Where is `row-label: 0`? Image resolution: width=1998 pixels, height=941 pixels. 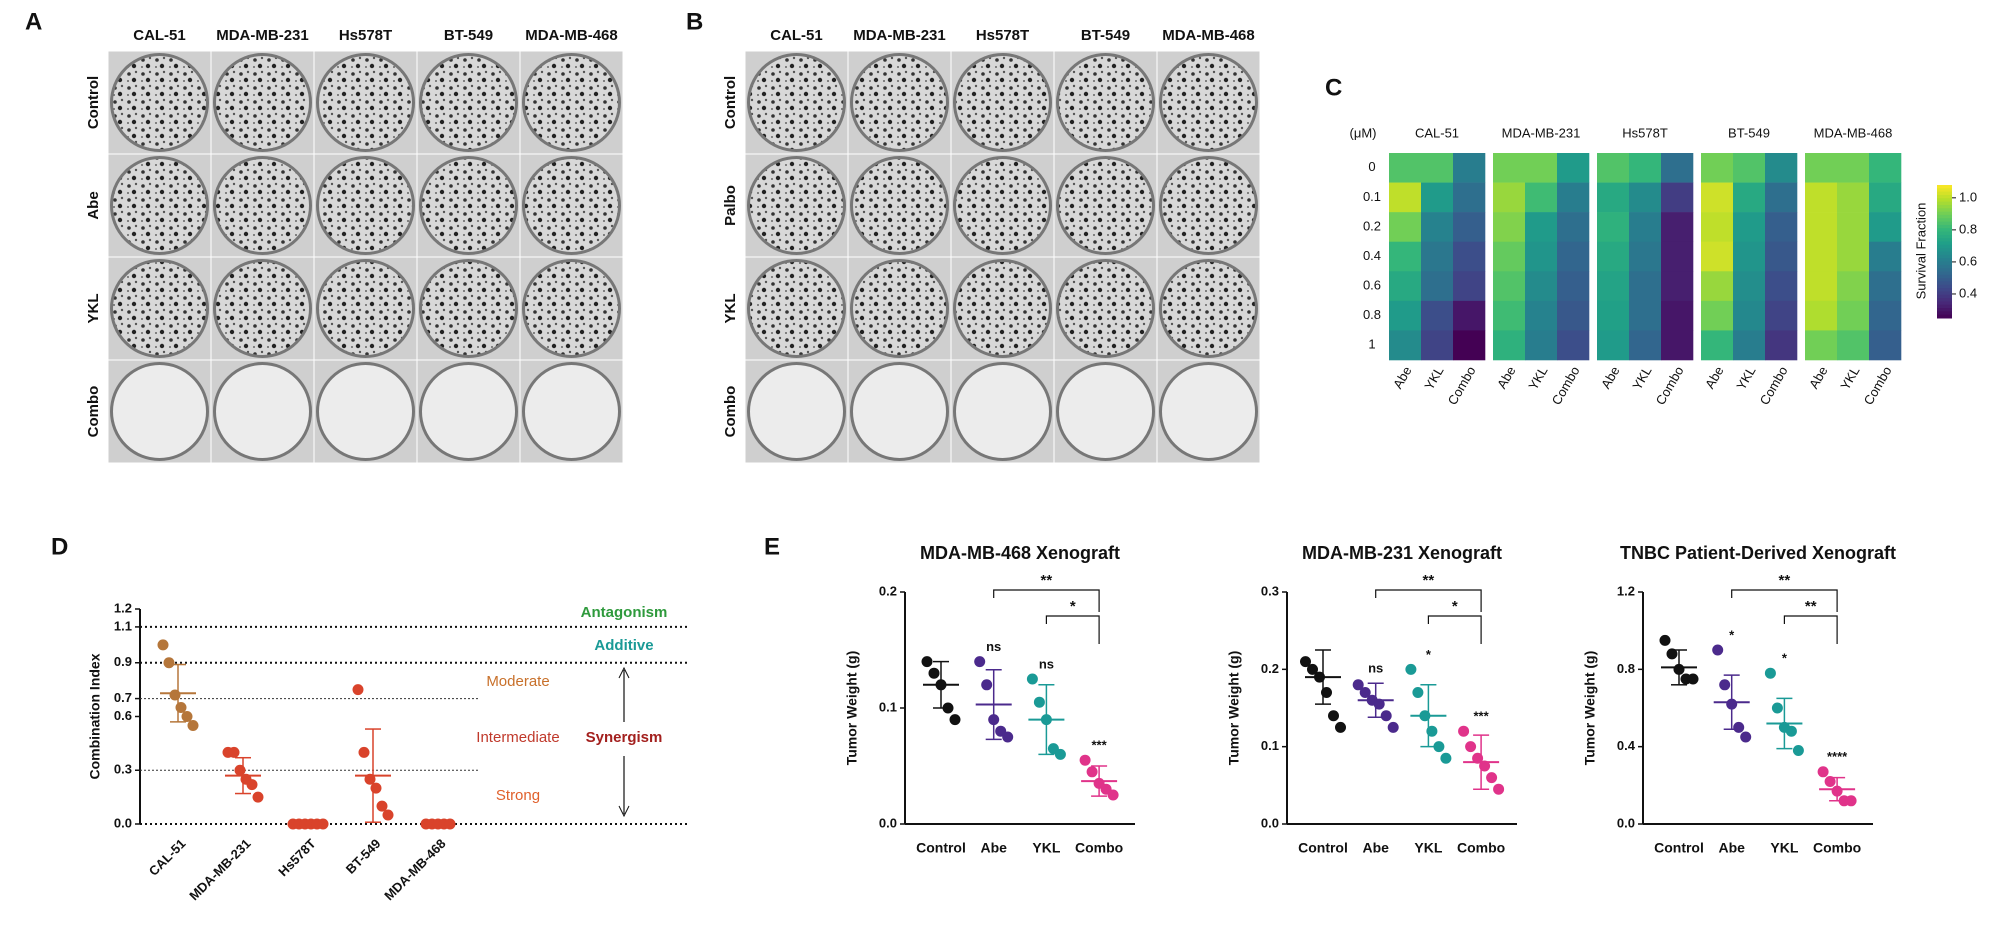
row-label: 0 is located at coordinates (1371, 166).